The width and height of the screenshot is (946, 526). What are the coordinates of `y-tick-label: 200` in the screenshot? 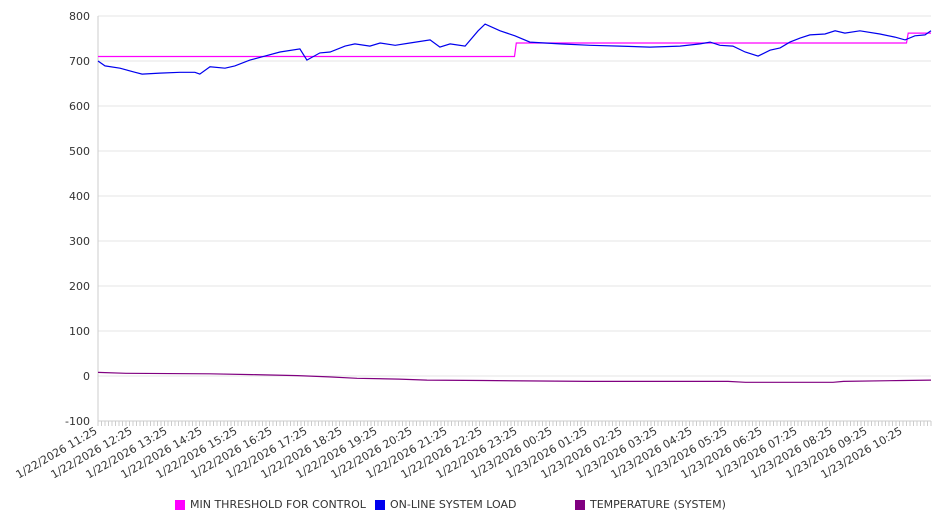 It's located at (79, 286).